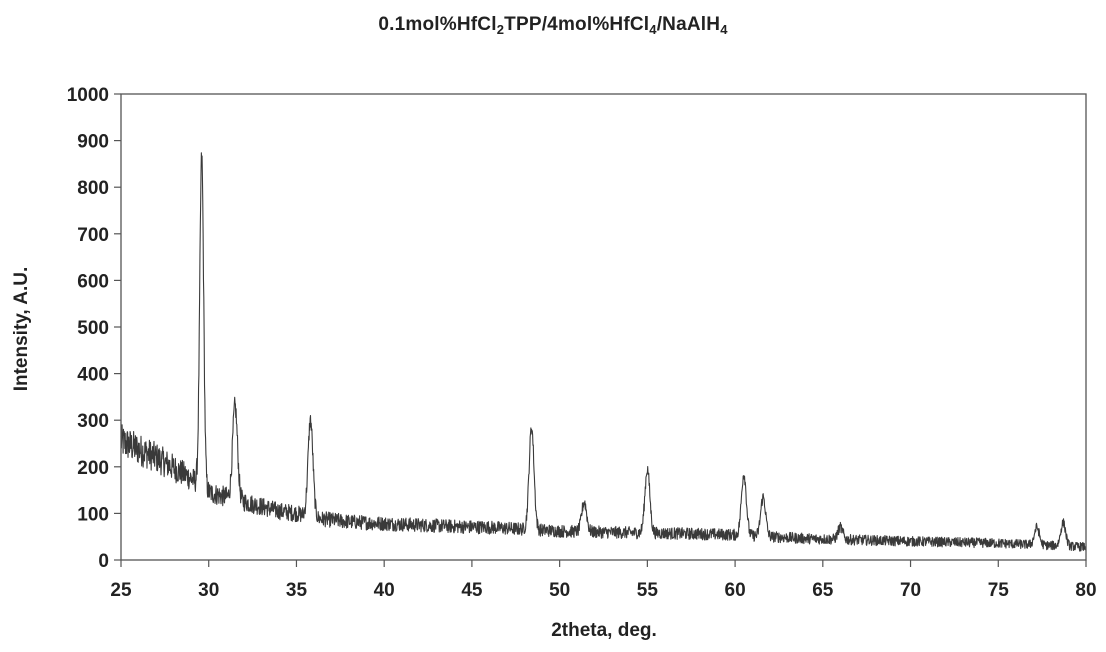 The height and width of the screenshot is (652, 1106). Describe the element at coordinates (93, 514) in the screenshot. I see `y-tick-label: 100` at that location.